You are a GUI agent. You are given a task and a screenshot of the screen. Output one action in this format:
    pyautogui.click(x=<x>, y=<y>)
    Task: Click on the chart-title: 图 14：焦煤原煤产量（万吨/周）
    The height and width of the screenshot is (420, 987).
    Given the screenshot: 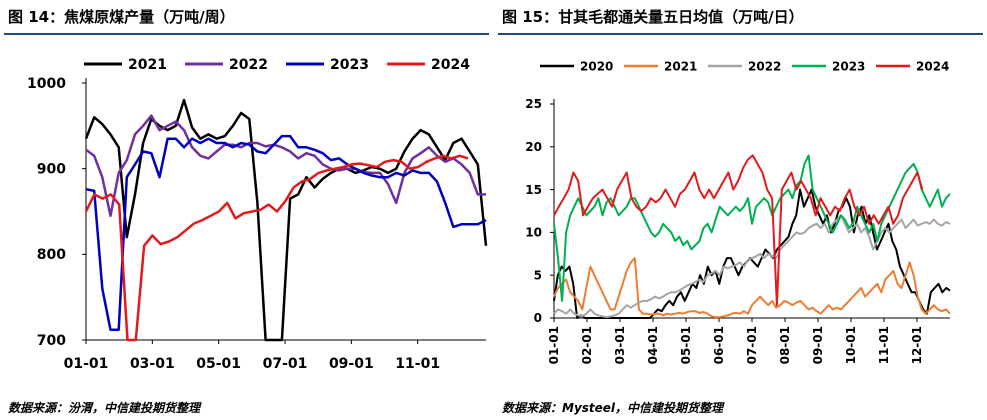 What is the action you would take?
    pyautogui.click(x=121, y=17)
    